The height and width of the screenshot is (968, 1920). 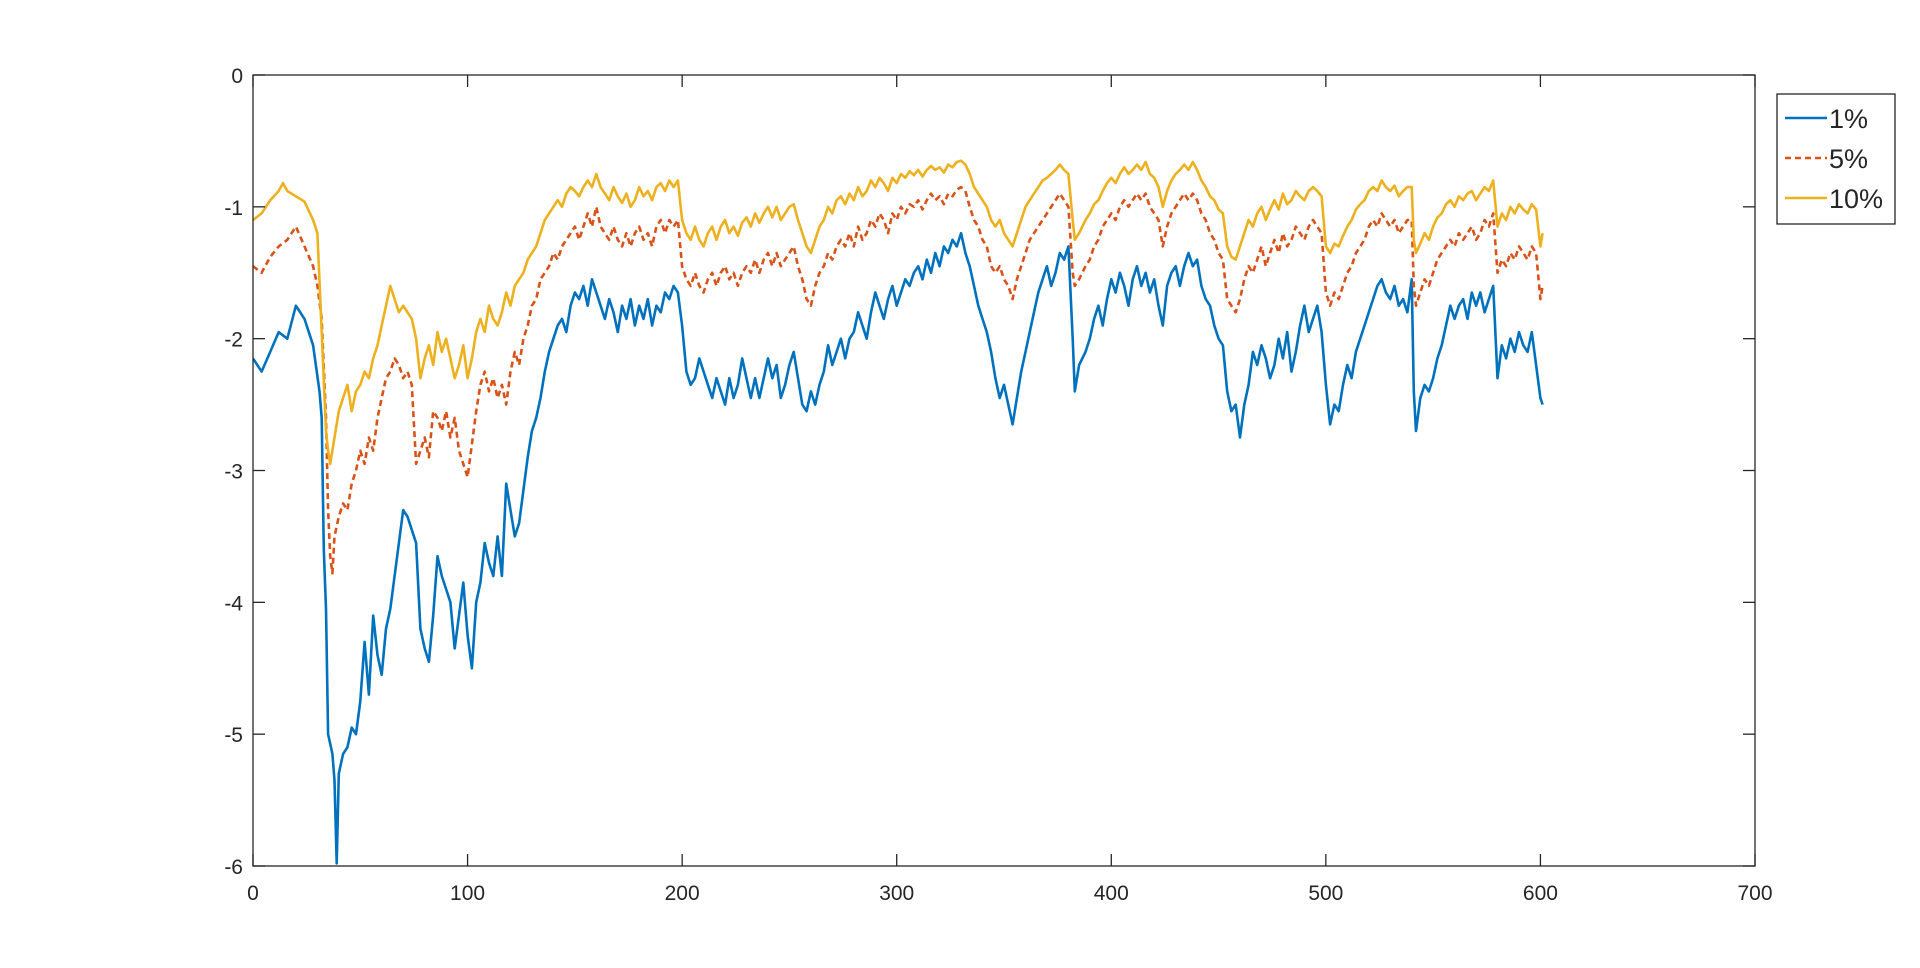 I want to click on x-tick-label: 0, so click(x=253, y=893).